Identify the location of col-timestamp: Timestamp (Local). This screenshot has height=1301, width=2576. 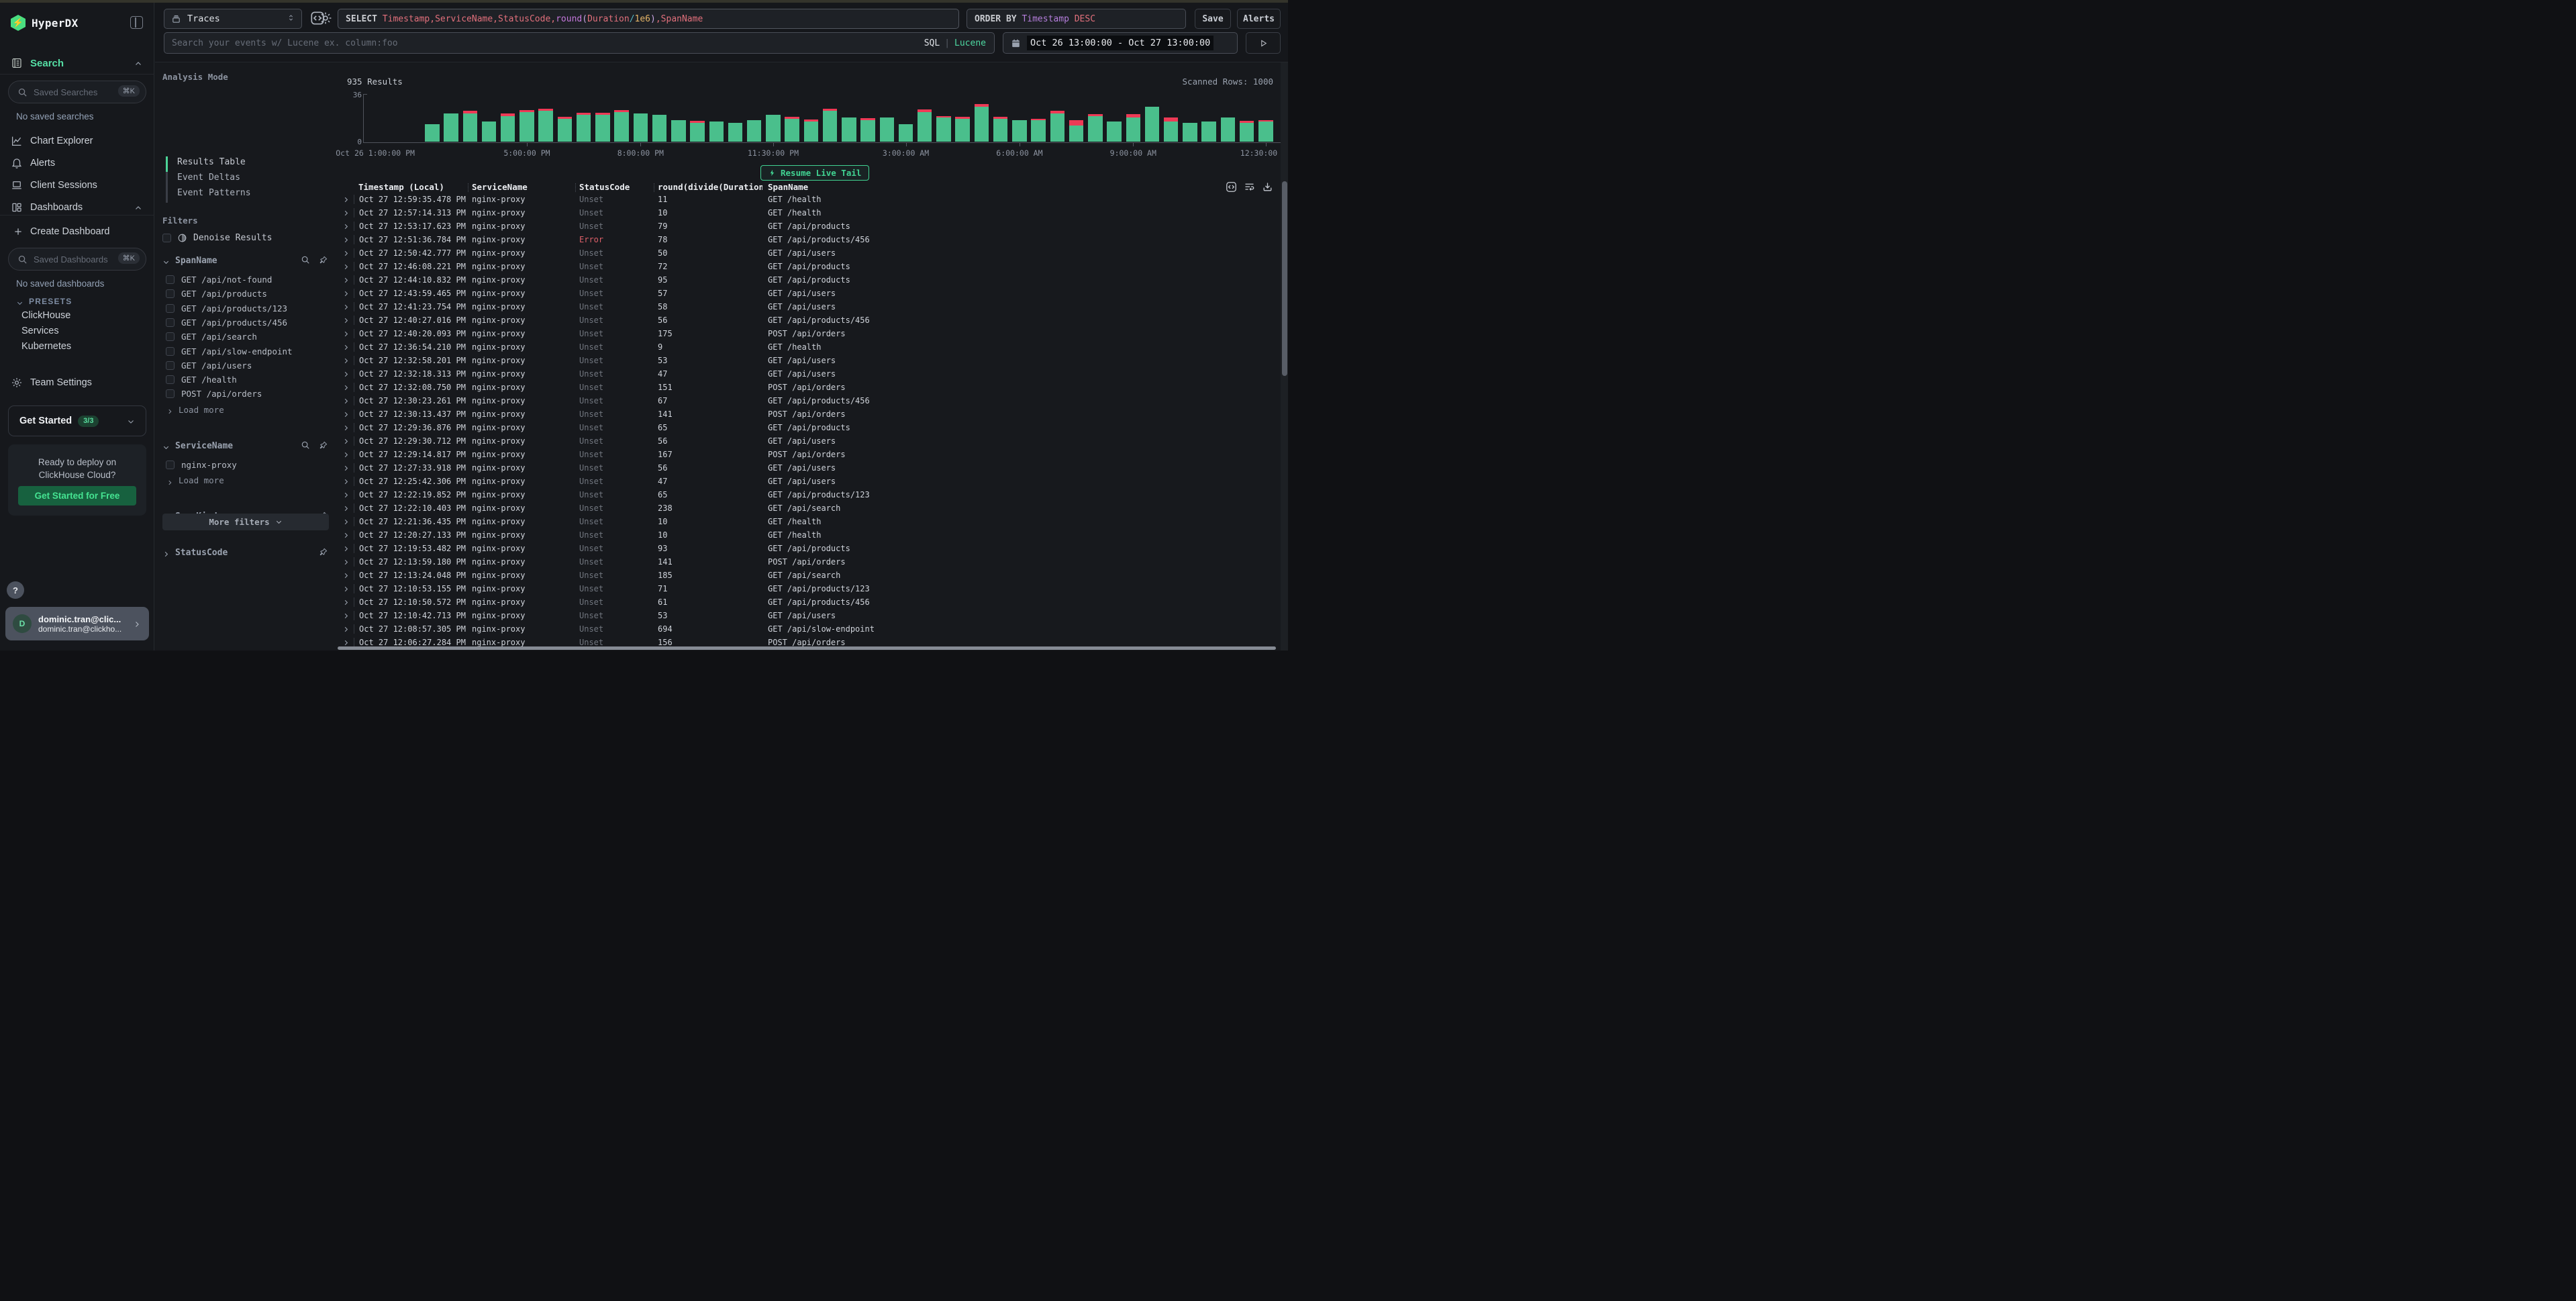
(401, 187).